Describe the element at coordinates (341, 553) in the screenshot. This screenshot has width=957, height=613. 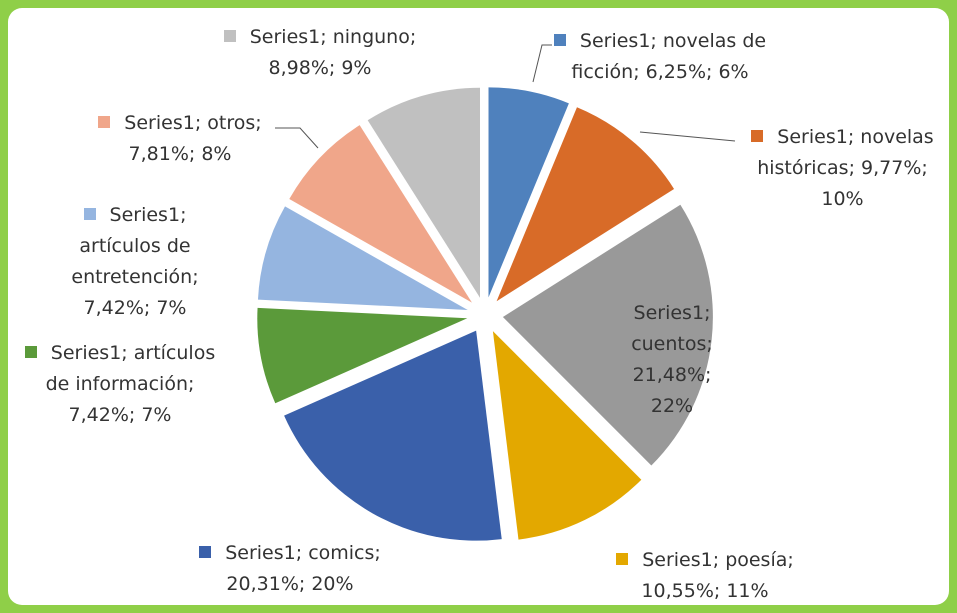
I see `category-label: comics` at that location.